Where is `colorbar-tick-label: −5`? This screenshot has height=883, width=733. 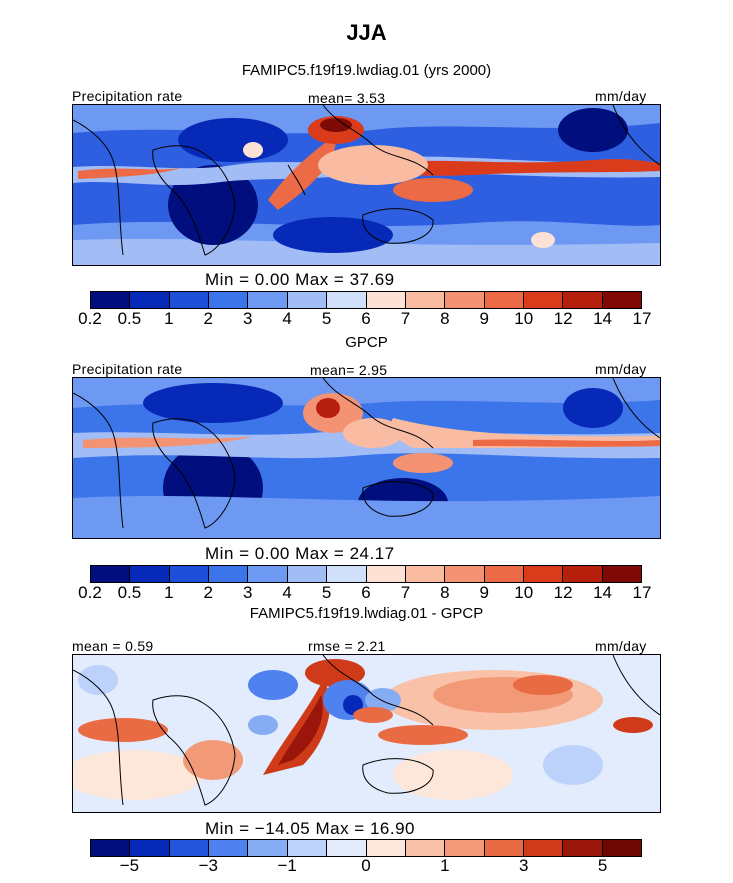 colorbar-tick-label: −5 is located at coordinates (129, 865).